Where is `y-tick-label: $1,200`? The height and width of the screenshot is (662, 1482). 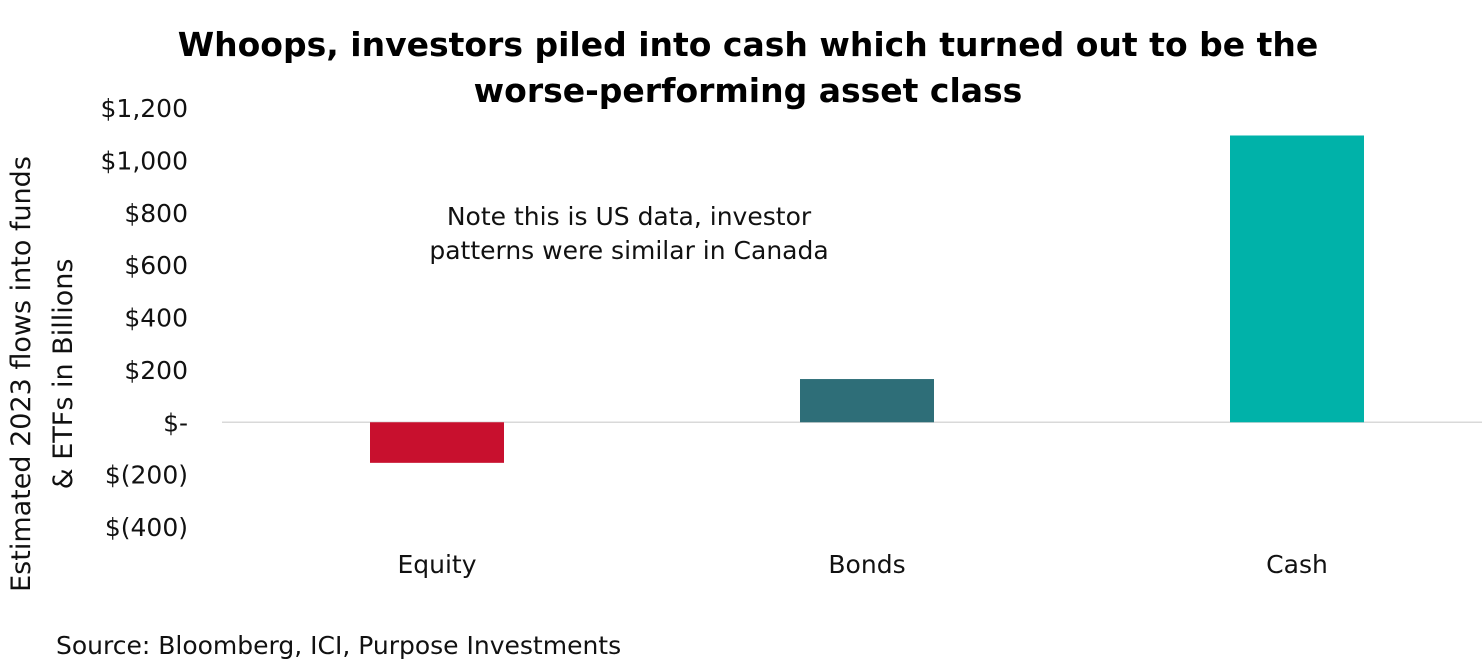
y-tick-label: $1,200 is located at coordinates (144, 108).